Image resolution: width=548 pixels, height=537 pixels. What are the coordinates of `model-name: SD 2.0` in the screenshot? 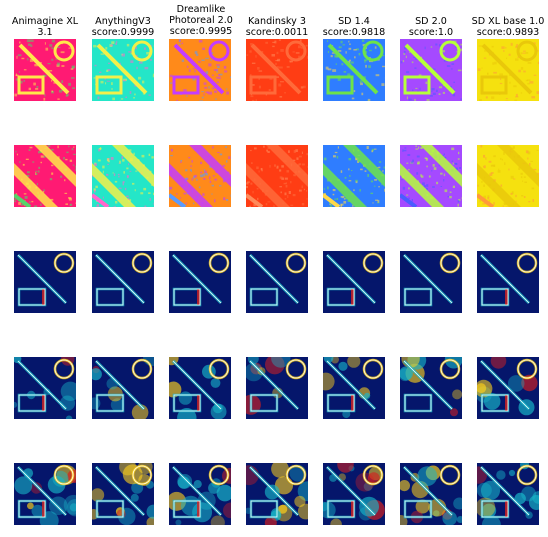 It's located at (431, 21).